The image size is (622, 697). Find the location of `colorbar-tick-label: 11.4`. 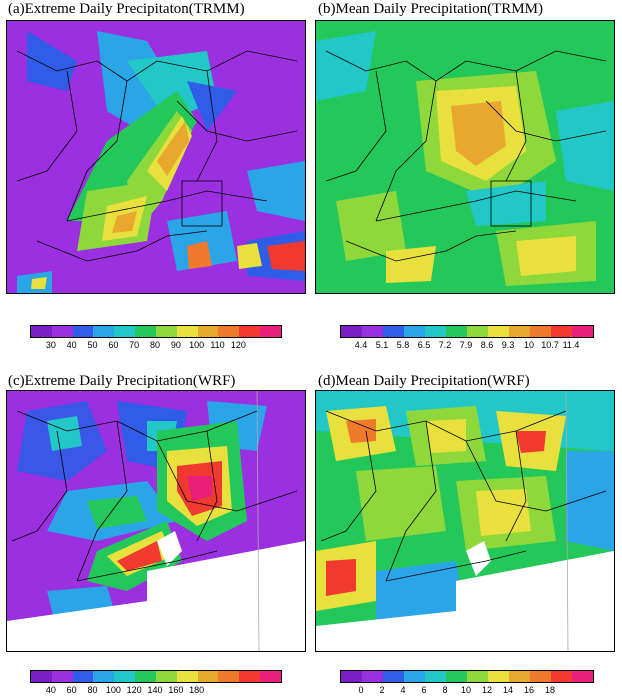

colorbar-tick-label: 11.4 is located at coordinates (571, 345).